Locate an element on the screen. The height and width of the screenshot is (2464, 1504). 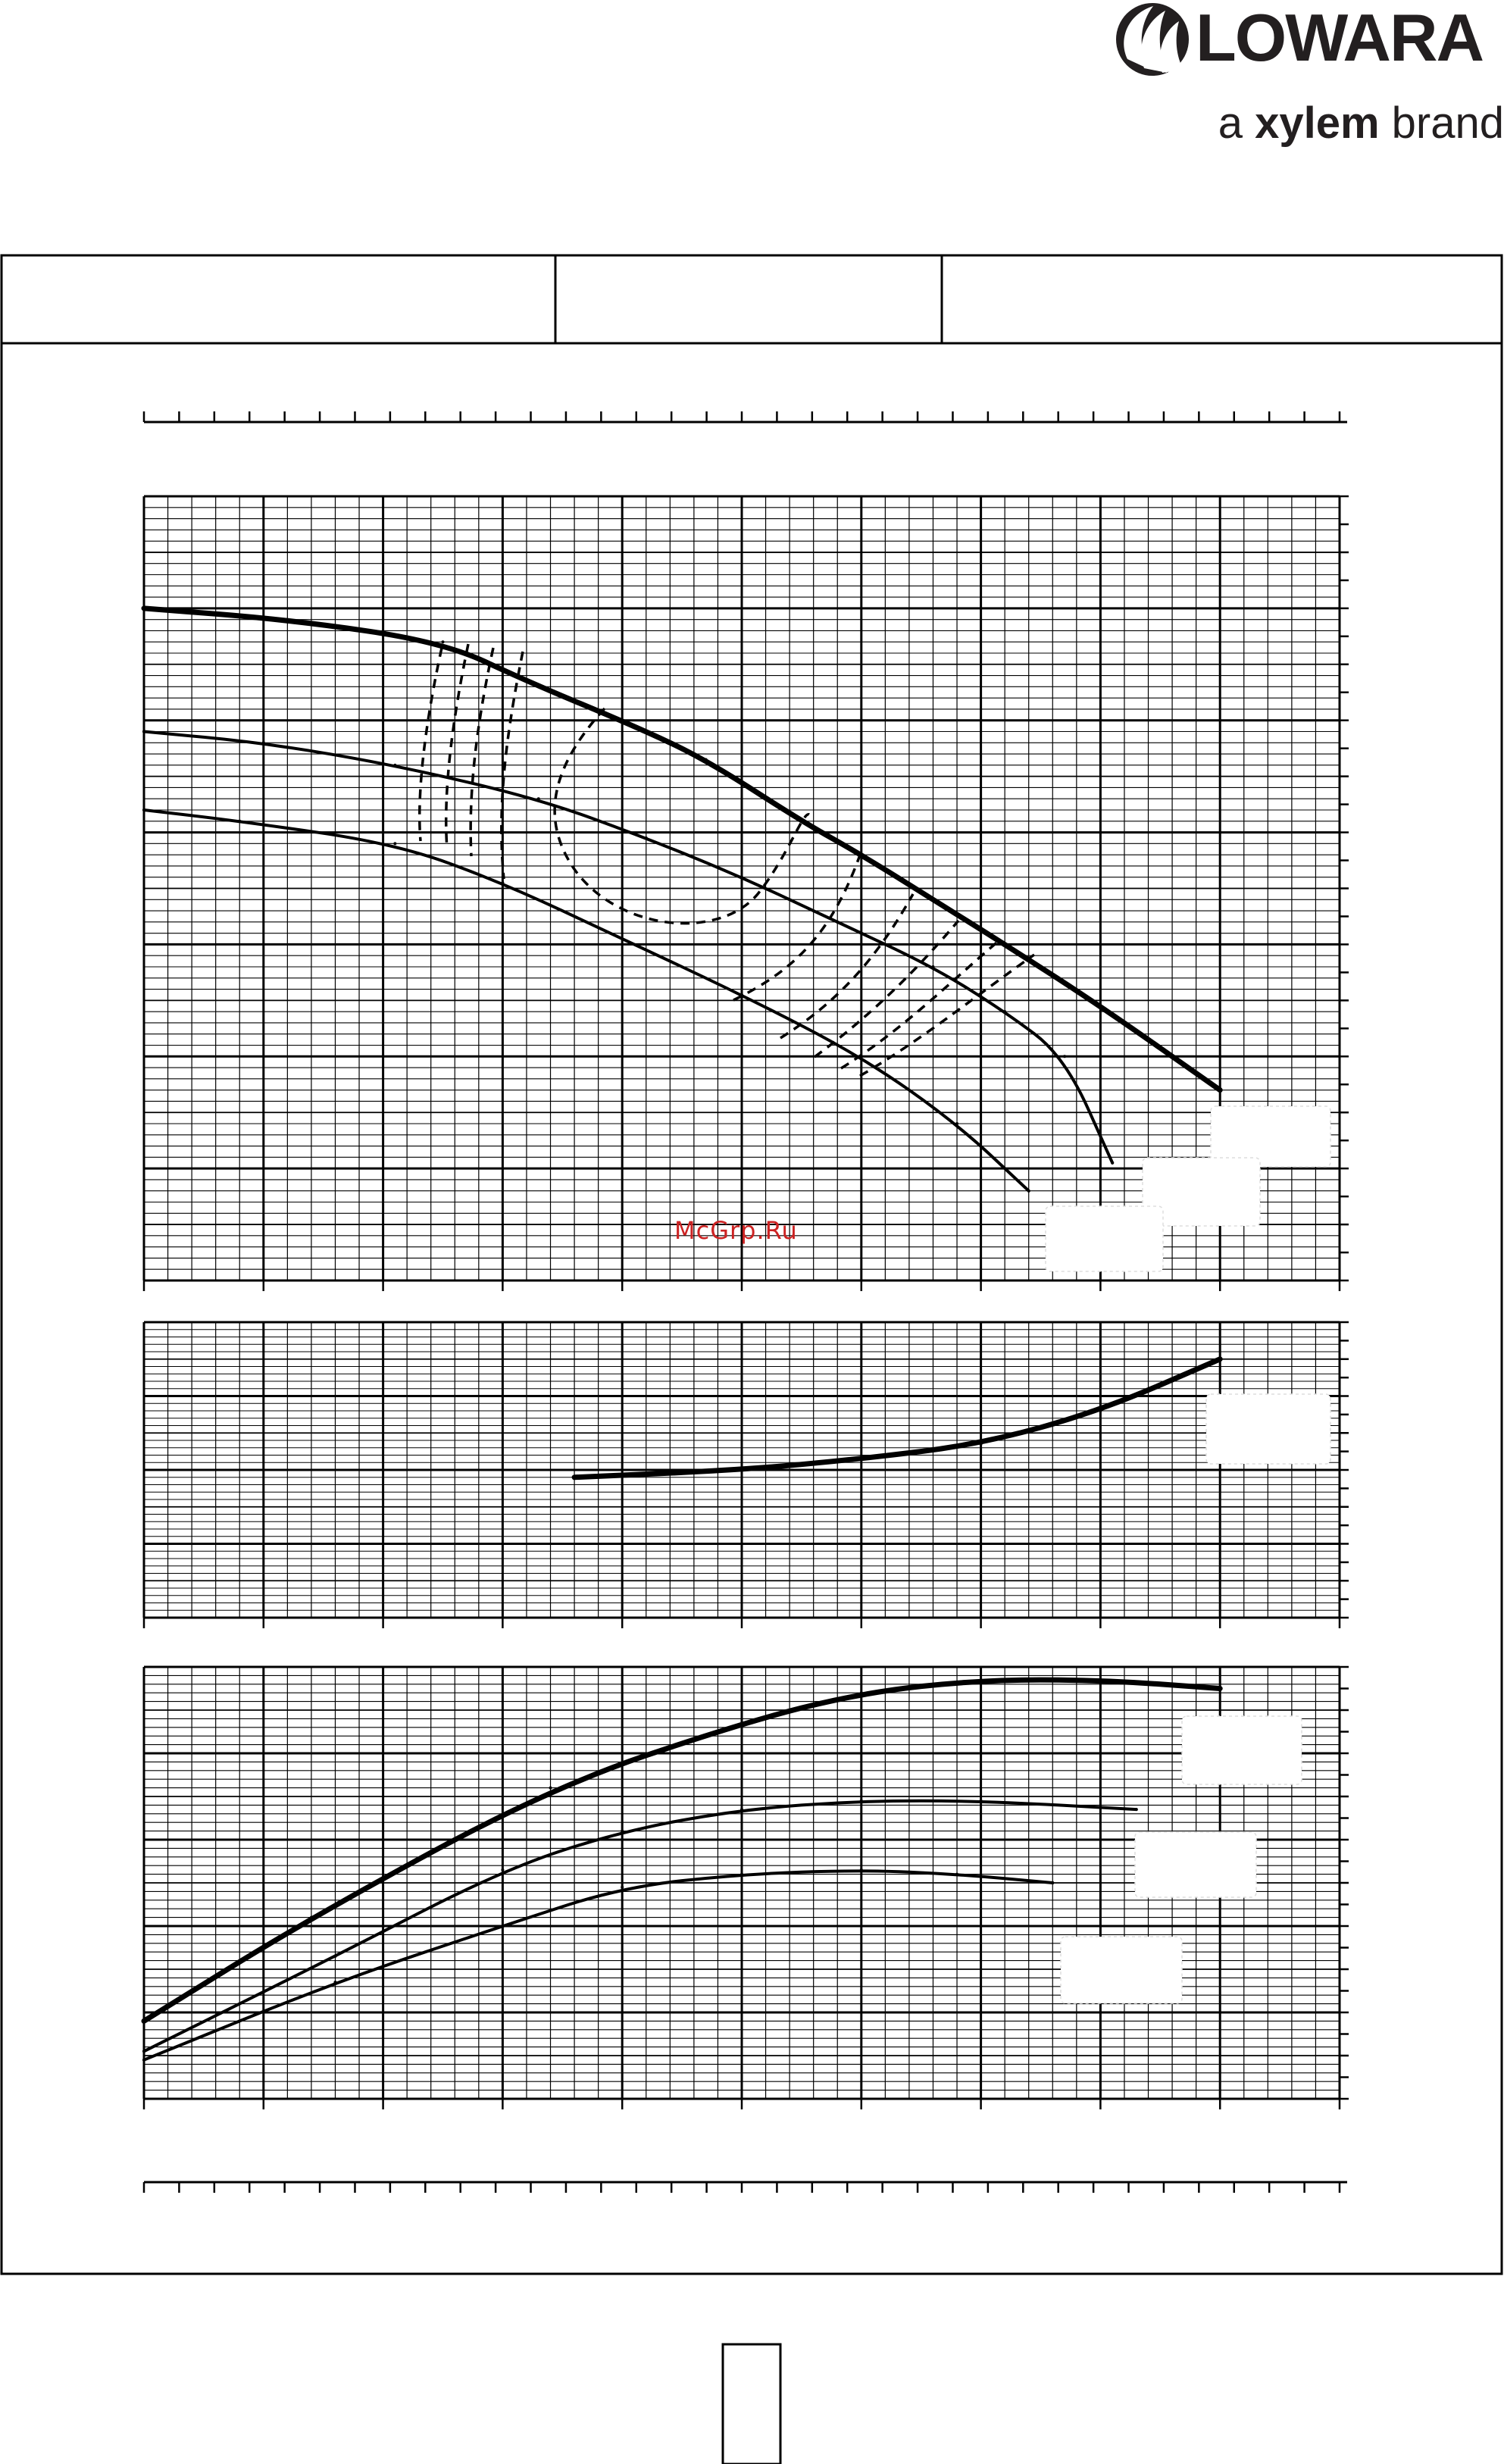
lowara-drop-icon is located at coordinates (1152, 39).